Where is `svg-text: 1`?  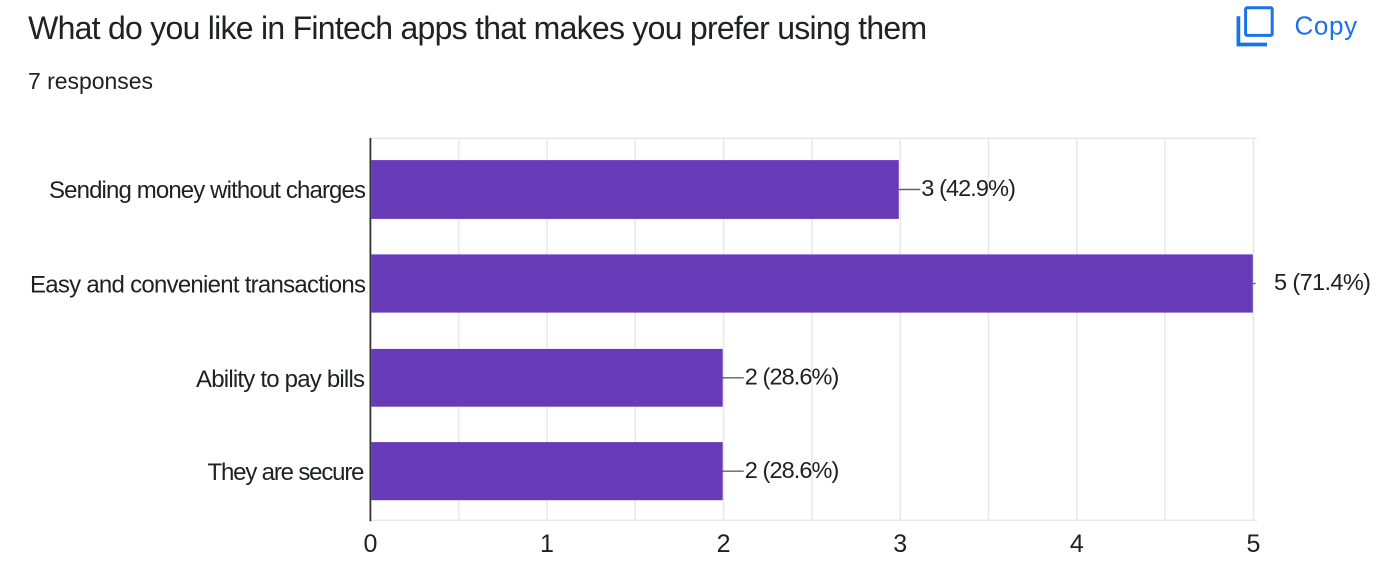 svg-text: 1 is located at coordinates (547, 544).